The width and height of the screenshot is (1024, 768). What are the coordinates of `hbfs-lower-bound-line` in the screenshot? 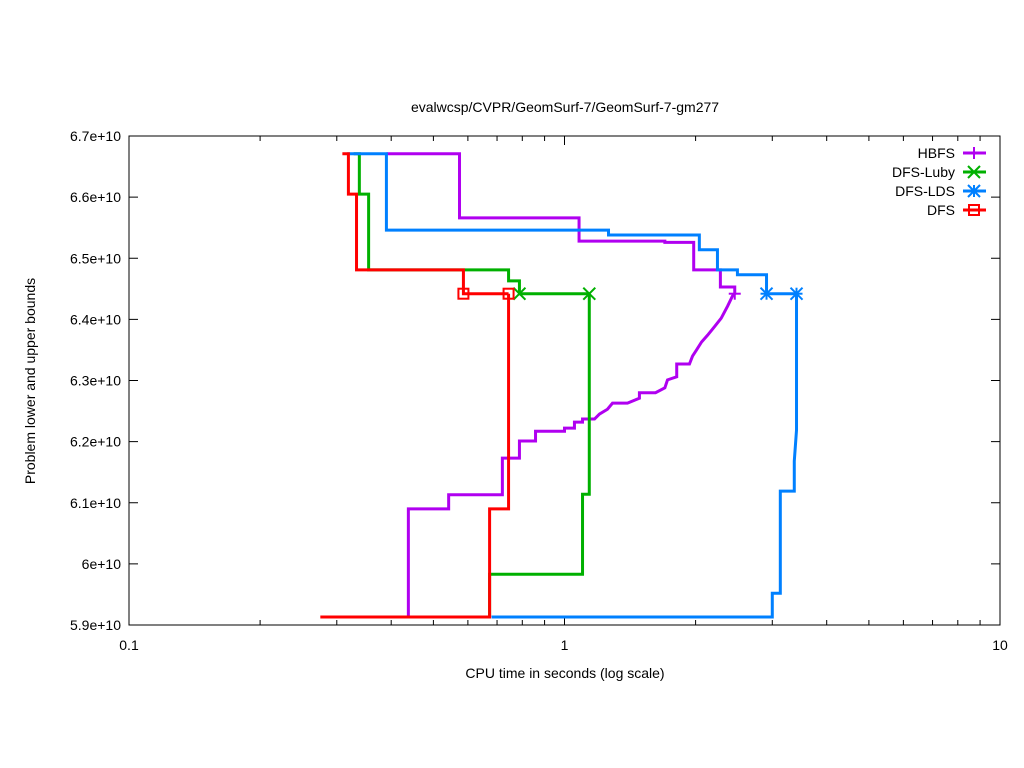 It's located at (571, 455).